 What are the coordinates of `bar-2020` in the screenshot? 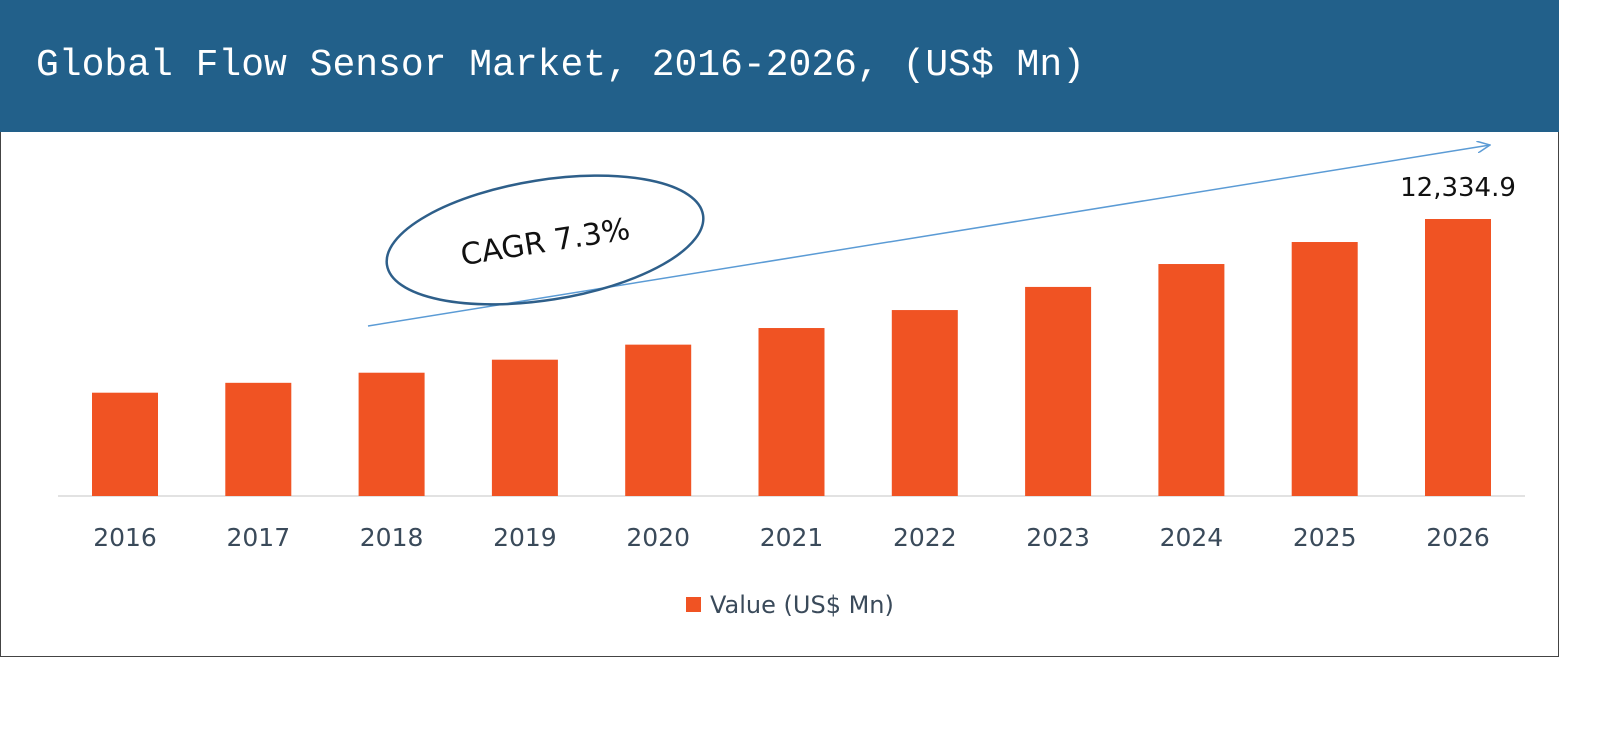 It's located at (658, 420).